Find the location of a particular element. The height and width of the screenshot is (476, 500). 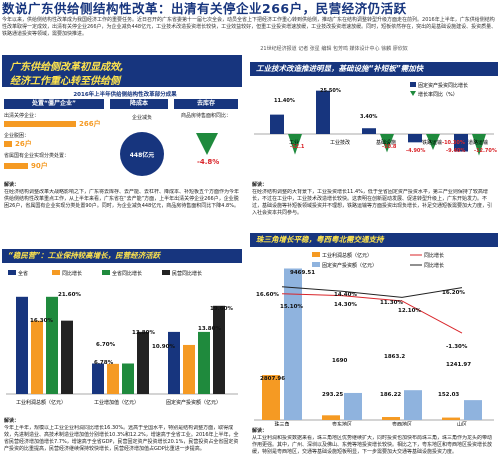

section4-legend-2: 固定资产投资额（亿元） is located at coordinates (349, 265).